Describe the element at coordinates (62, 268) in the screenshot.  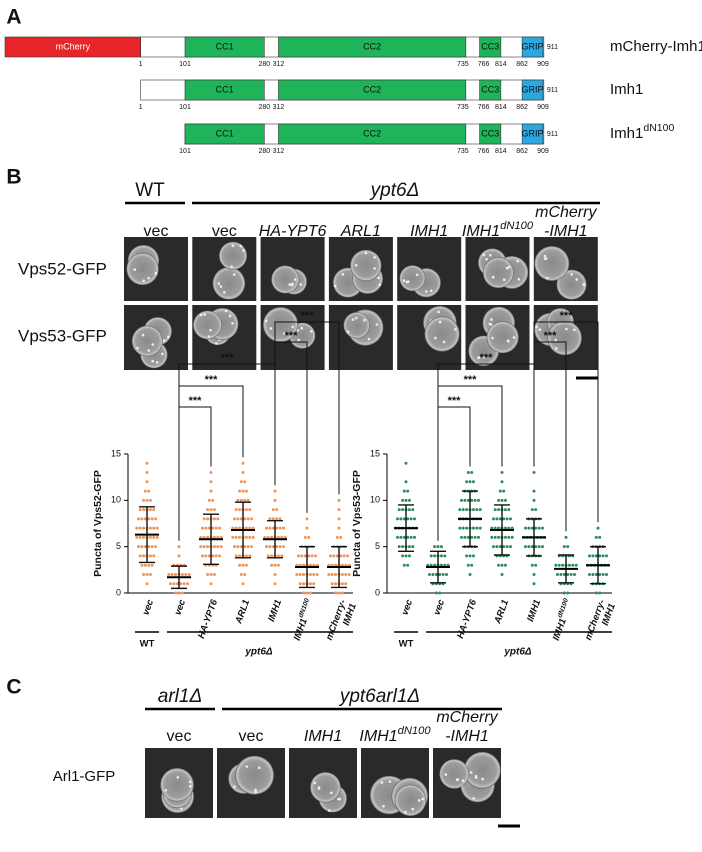
I see `row-label: Vps52-GFP` at that location.